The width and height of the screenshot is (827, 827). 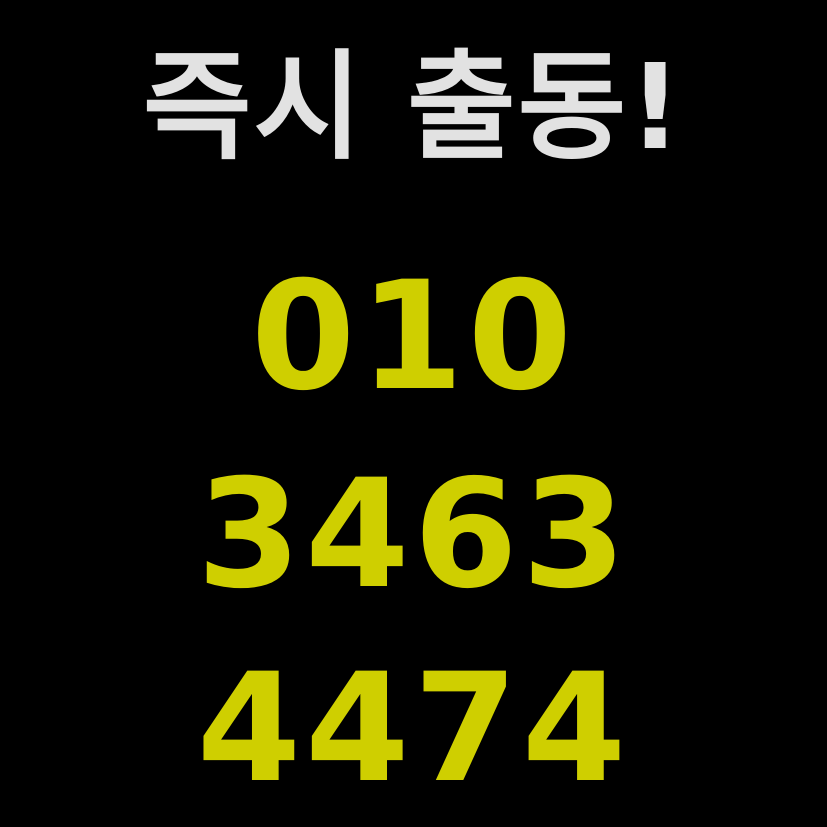 I want to click on phone-number-part-2: 3463, so click(x=413, y=535).